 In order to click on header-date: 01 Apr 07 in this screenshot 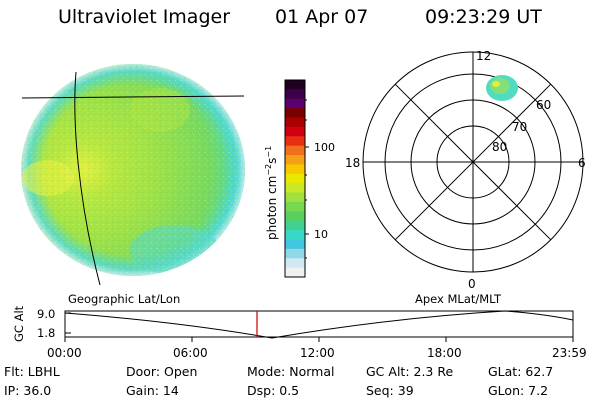, I will do `click(322, 17)`.